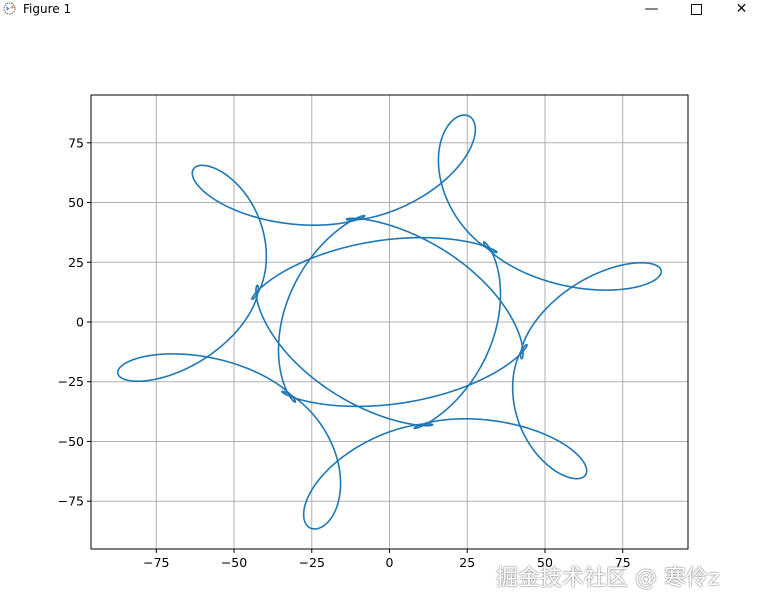  What do you see at coordinates (76, 142) in the screenshot?
I see `y-tick-label: 75` at bounding box center [76, 142].